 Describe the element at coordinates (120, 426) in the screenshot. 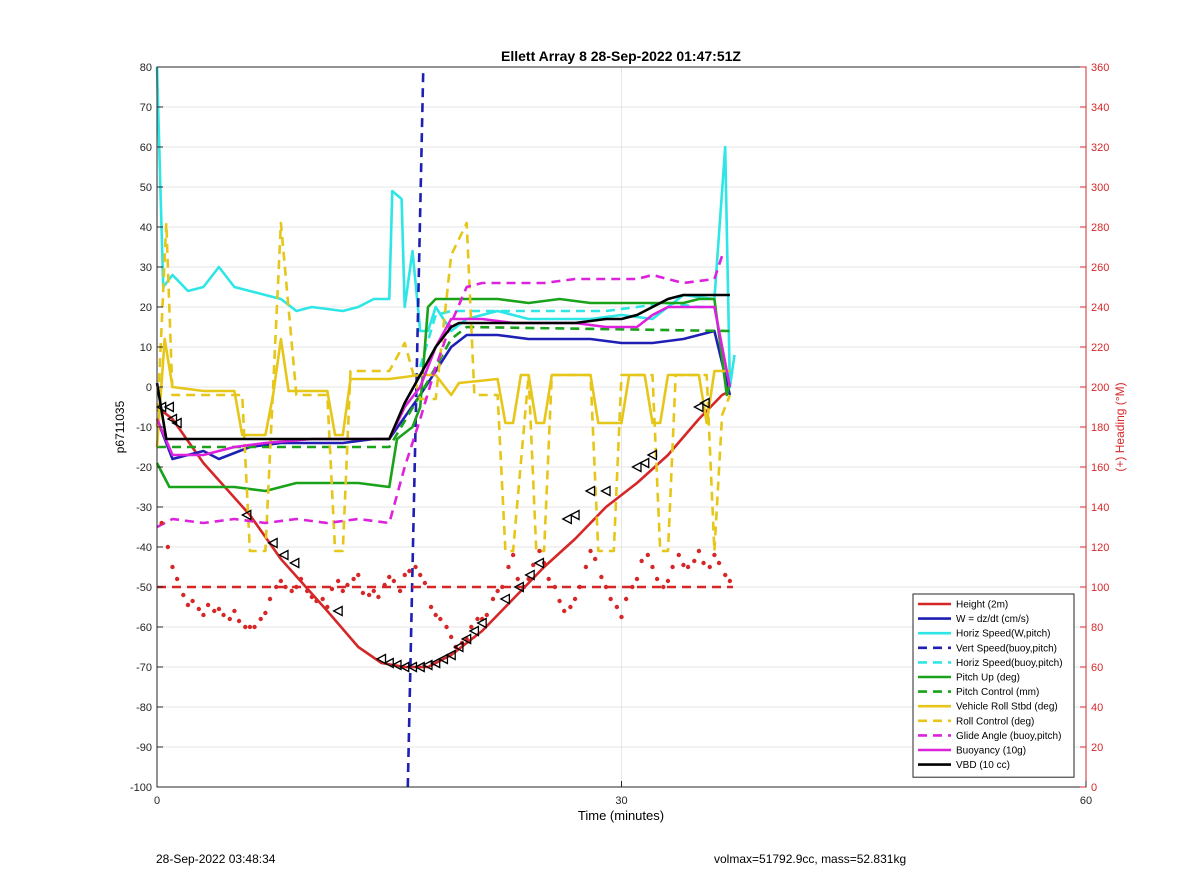

I see `y-axis-label: p6711035` at that location.